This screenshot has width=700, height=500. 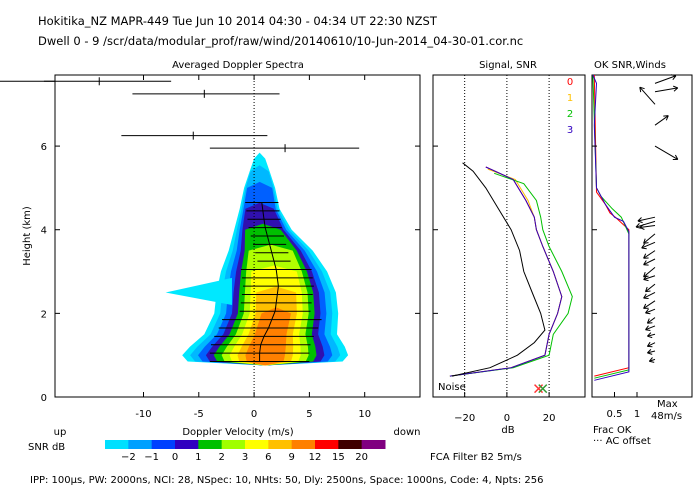 What do you see at coordinates (667, 404) in the screenshot?
I see `max-label: Max` at bounding box center [667, 404].